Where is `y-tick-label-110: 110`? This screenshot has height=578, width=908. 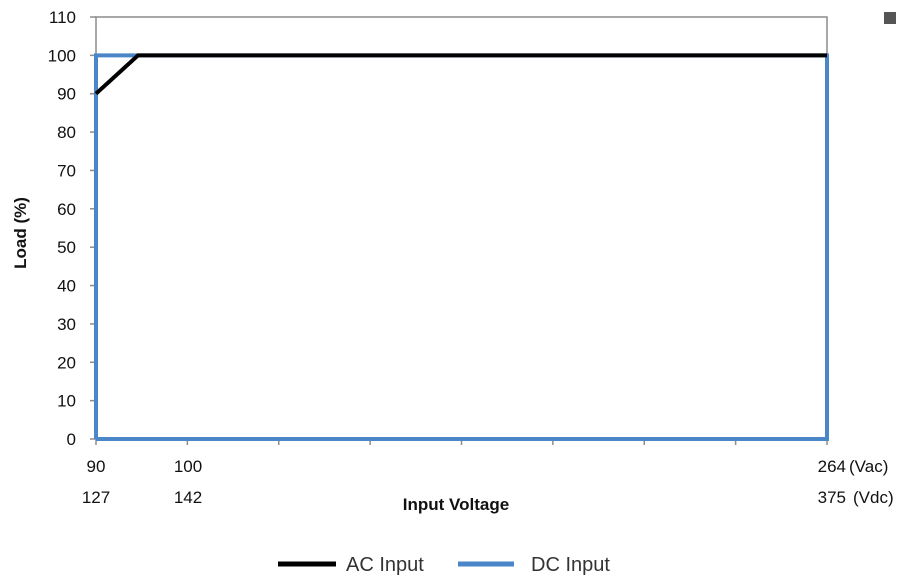
y-tick-label-110: 110 is located at coordinates (62, 17).